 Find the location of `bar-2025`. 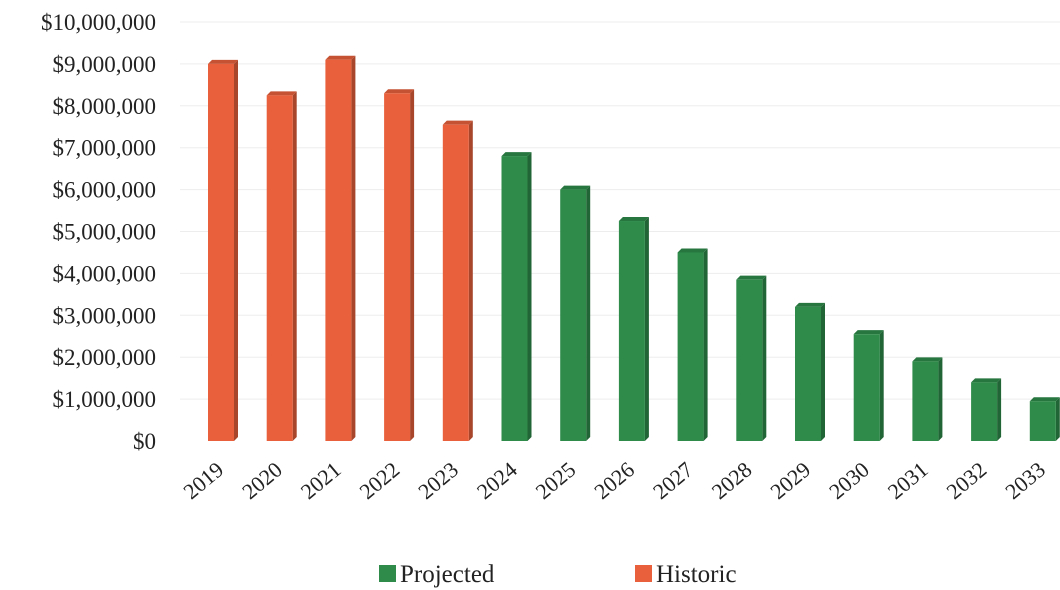

bar-2025 is located at coordinates (575, 313).